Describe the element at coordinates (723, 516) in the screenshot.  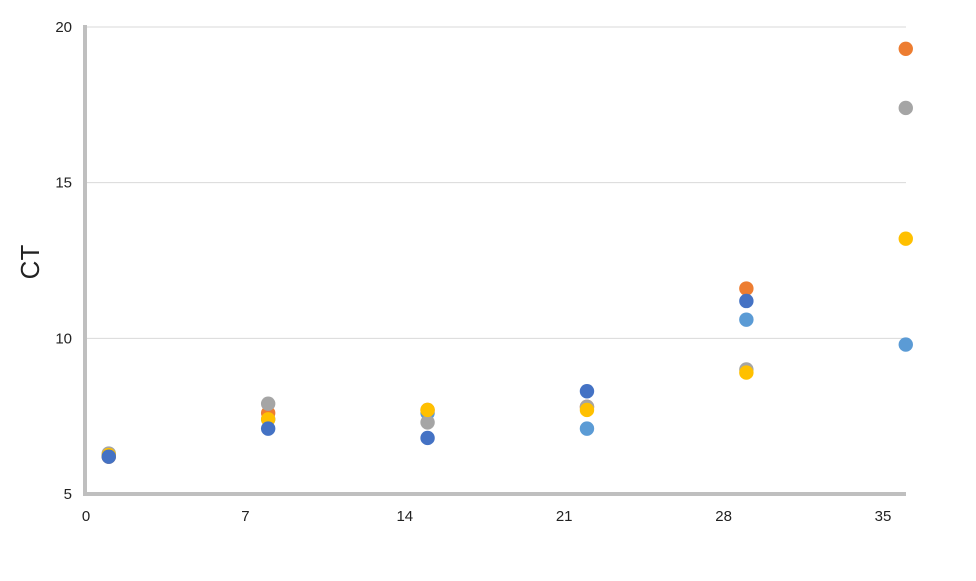
I see `x-tick-label: 28` at that location.